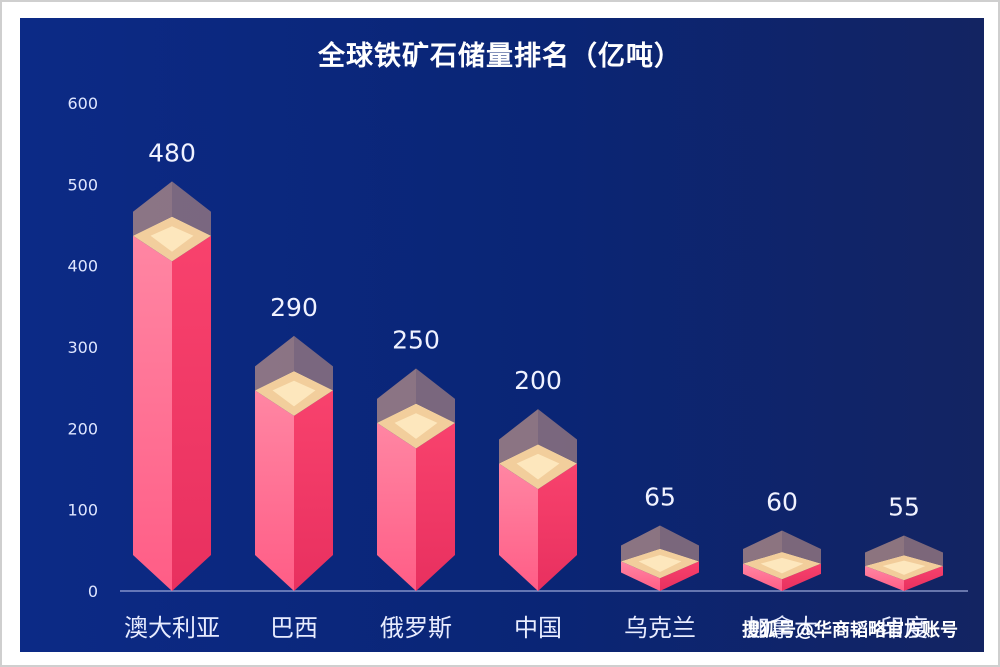  What do you see at coordinates (93, 591) in the screenshot?
I see `y-tick-label: 0` at bounding box center [93, 591].